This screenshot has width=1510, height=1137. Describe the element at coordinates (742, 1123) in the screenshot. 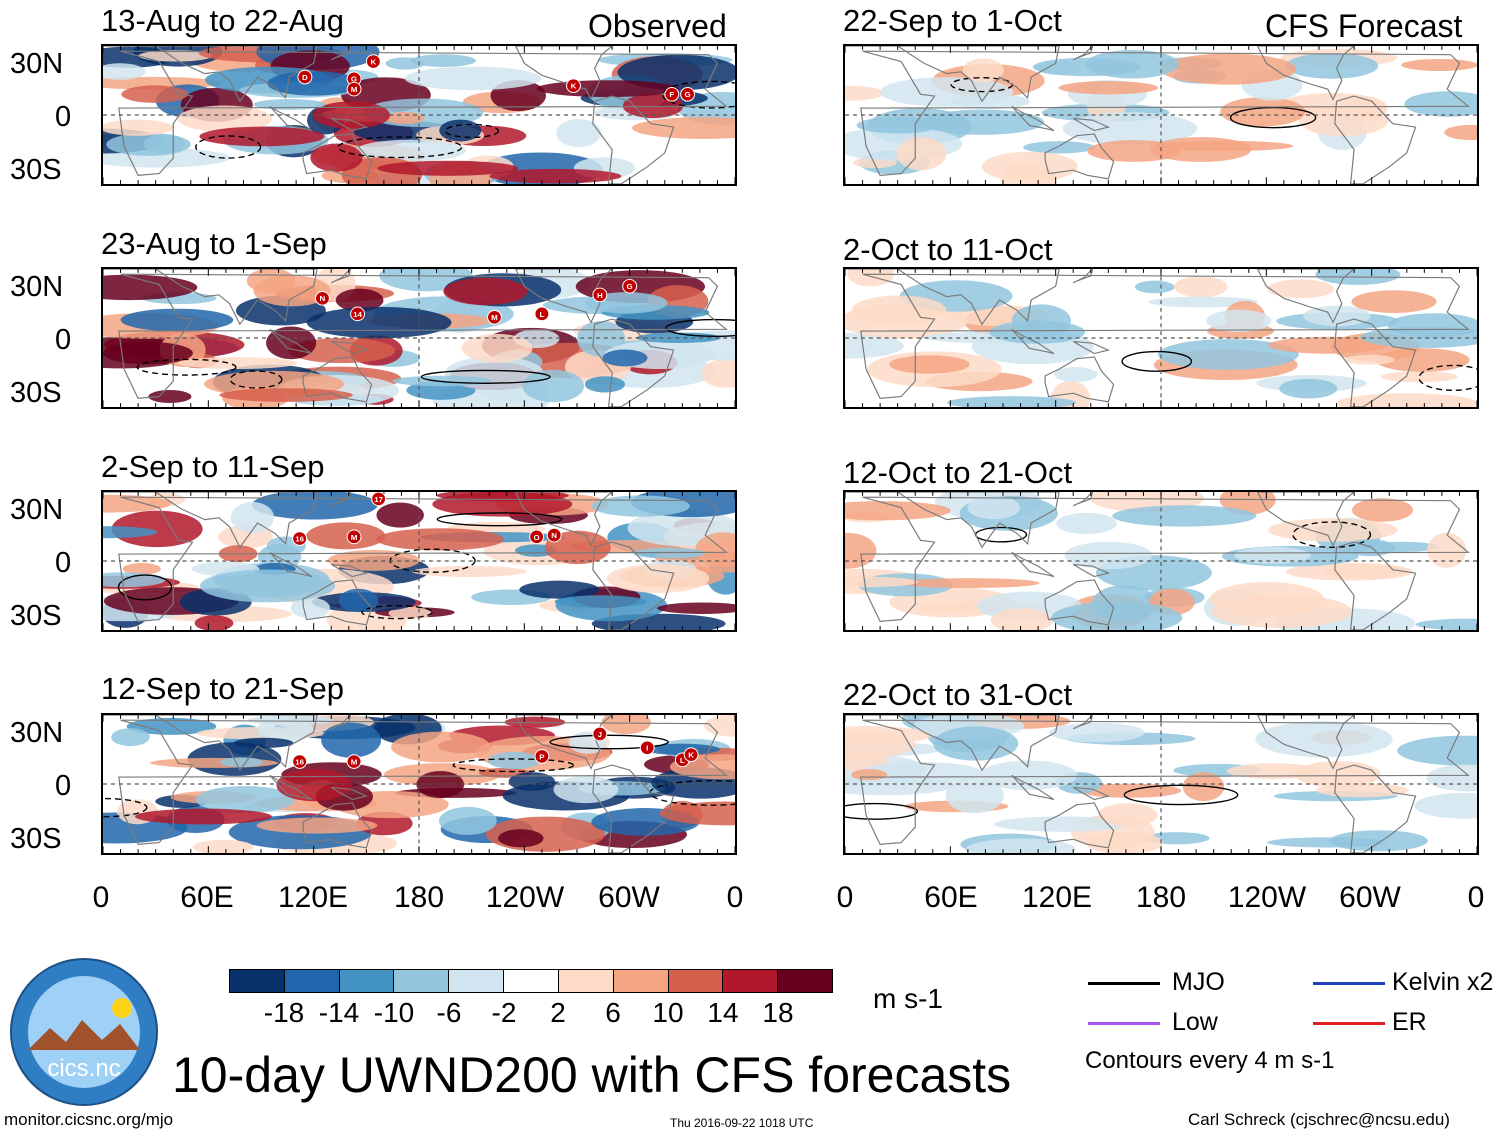

I see `footer-timestamp: Thu 2016-09-22 1018 UTC` at that location.